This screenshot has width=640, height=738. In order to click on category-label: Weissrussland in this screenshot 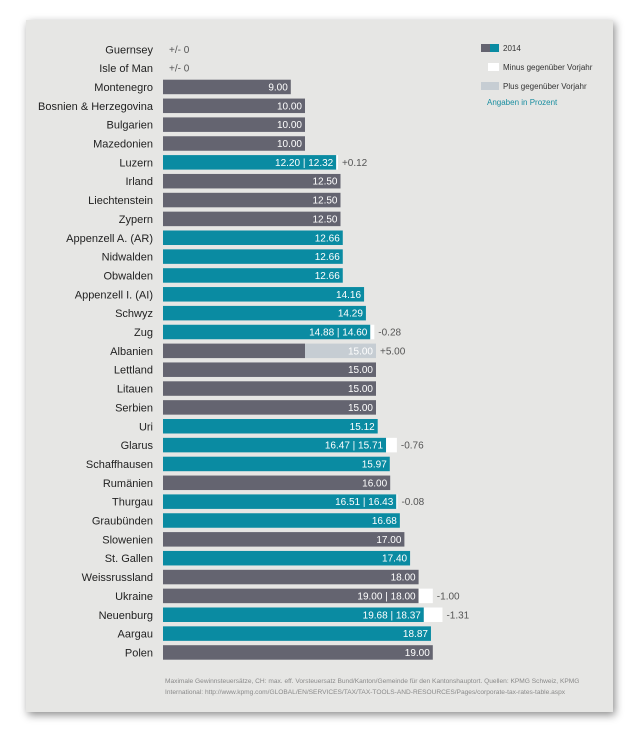, I will do `click(117, 578)`.